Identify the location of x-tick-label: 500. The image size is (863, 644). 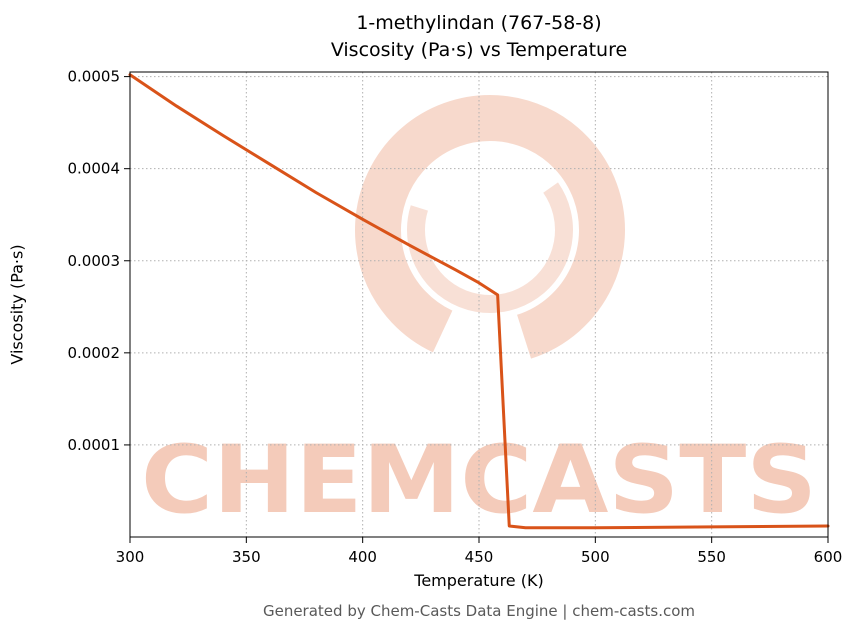
(595, 557).